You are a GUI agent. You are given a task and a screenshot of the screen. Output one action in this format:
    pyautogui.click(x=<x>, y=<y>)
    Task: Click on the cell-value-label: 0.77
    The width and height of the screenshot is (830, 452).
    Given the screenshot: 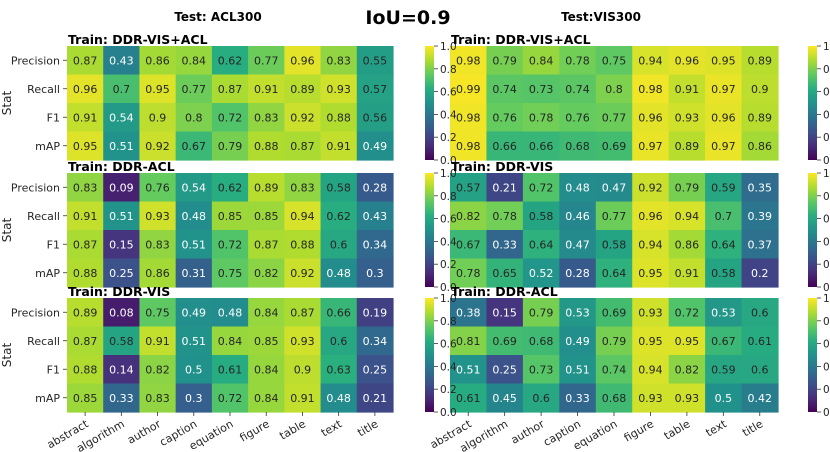 What is the action you would take?
    pyautogui.click(x=194, y=89)
    